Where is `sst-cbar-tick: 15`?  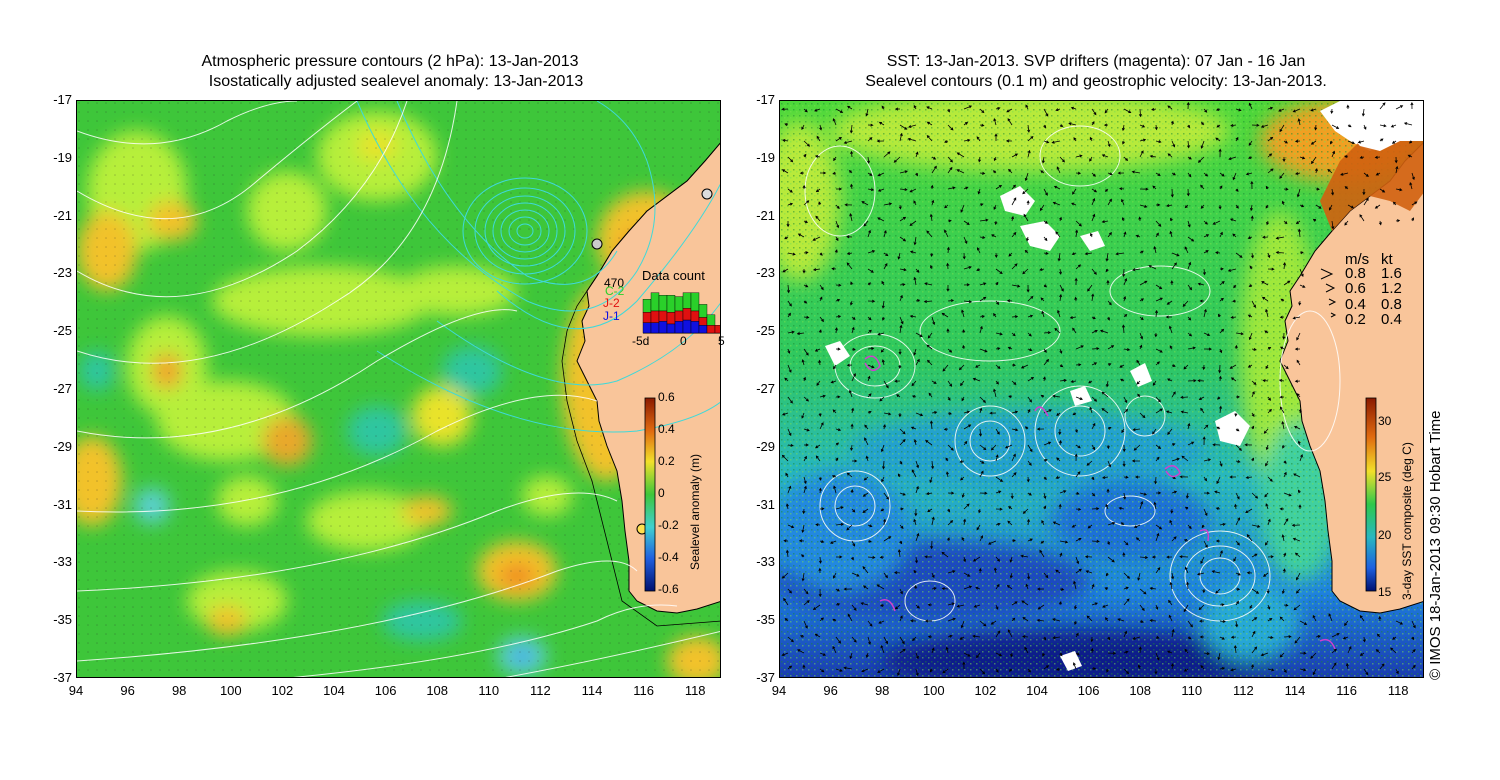
sst-cbar-tick: 15 is located at coordinates (1385, 592).